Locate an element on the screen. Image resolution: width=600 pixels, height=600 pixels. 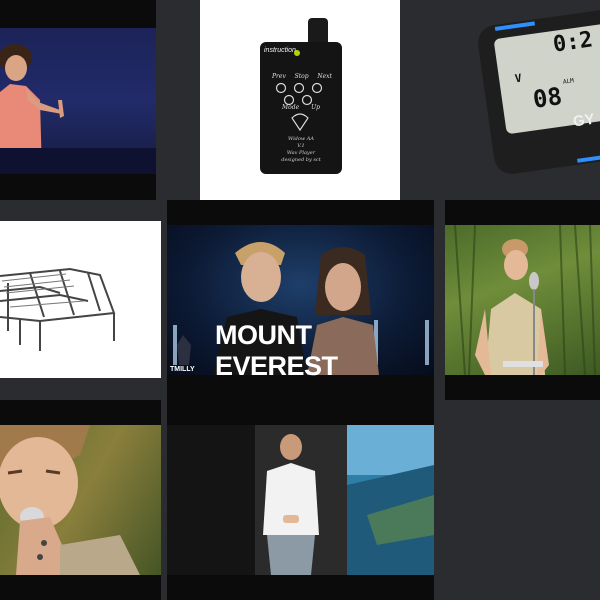
thumbnail-singer-outdoor is located at coordinates (522, 300).